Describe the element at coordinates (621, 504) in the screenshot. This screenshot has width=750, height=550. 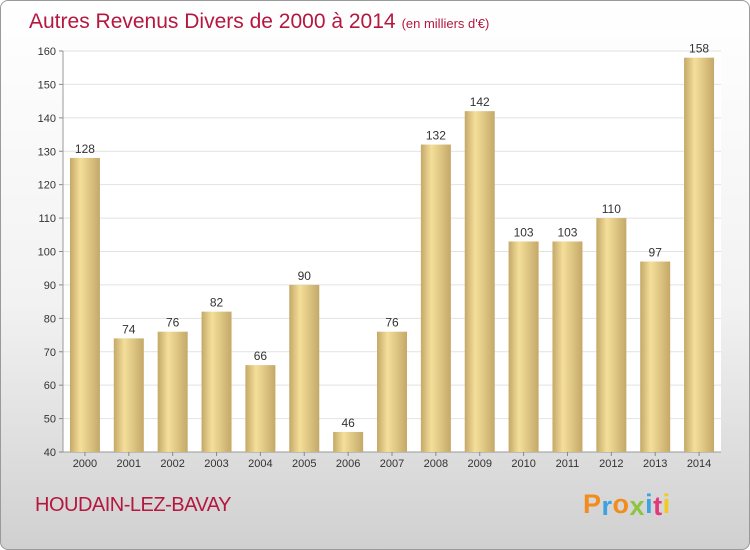
I see `logo-letter: o` at that location.